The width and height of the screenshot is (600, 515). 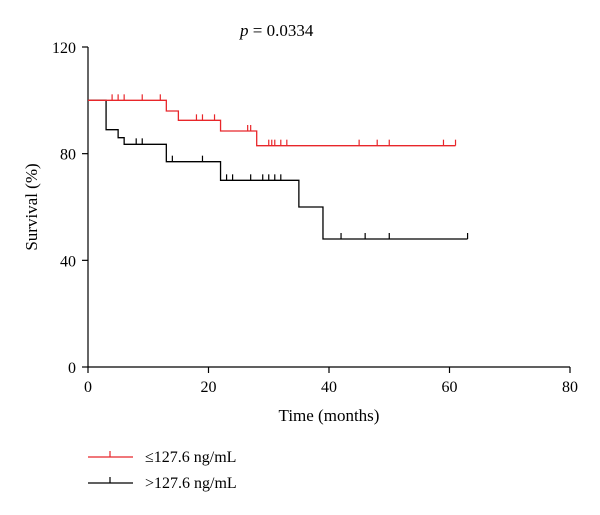 What do you see at coordinates (281, 30) in the screenshot?
I see `p-value: = 0.0334` at bounding box center [281, 30].